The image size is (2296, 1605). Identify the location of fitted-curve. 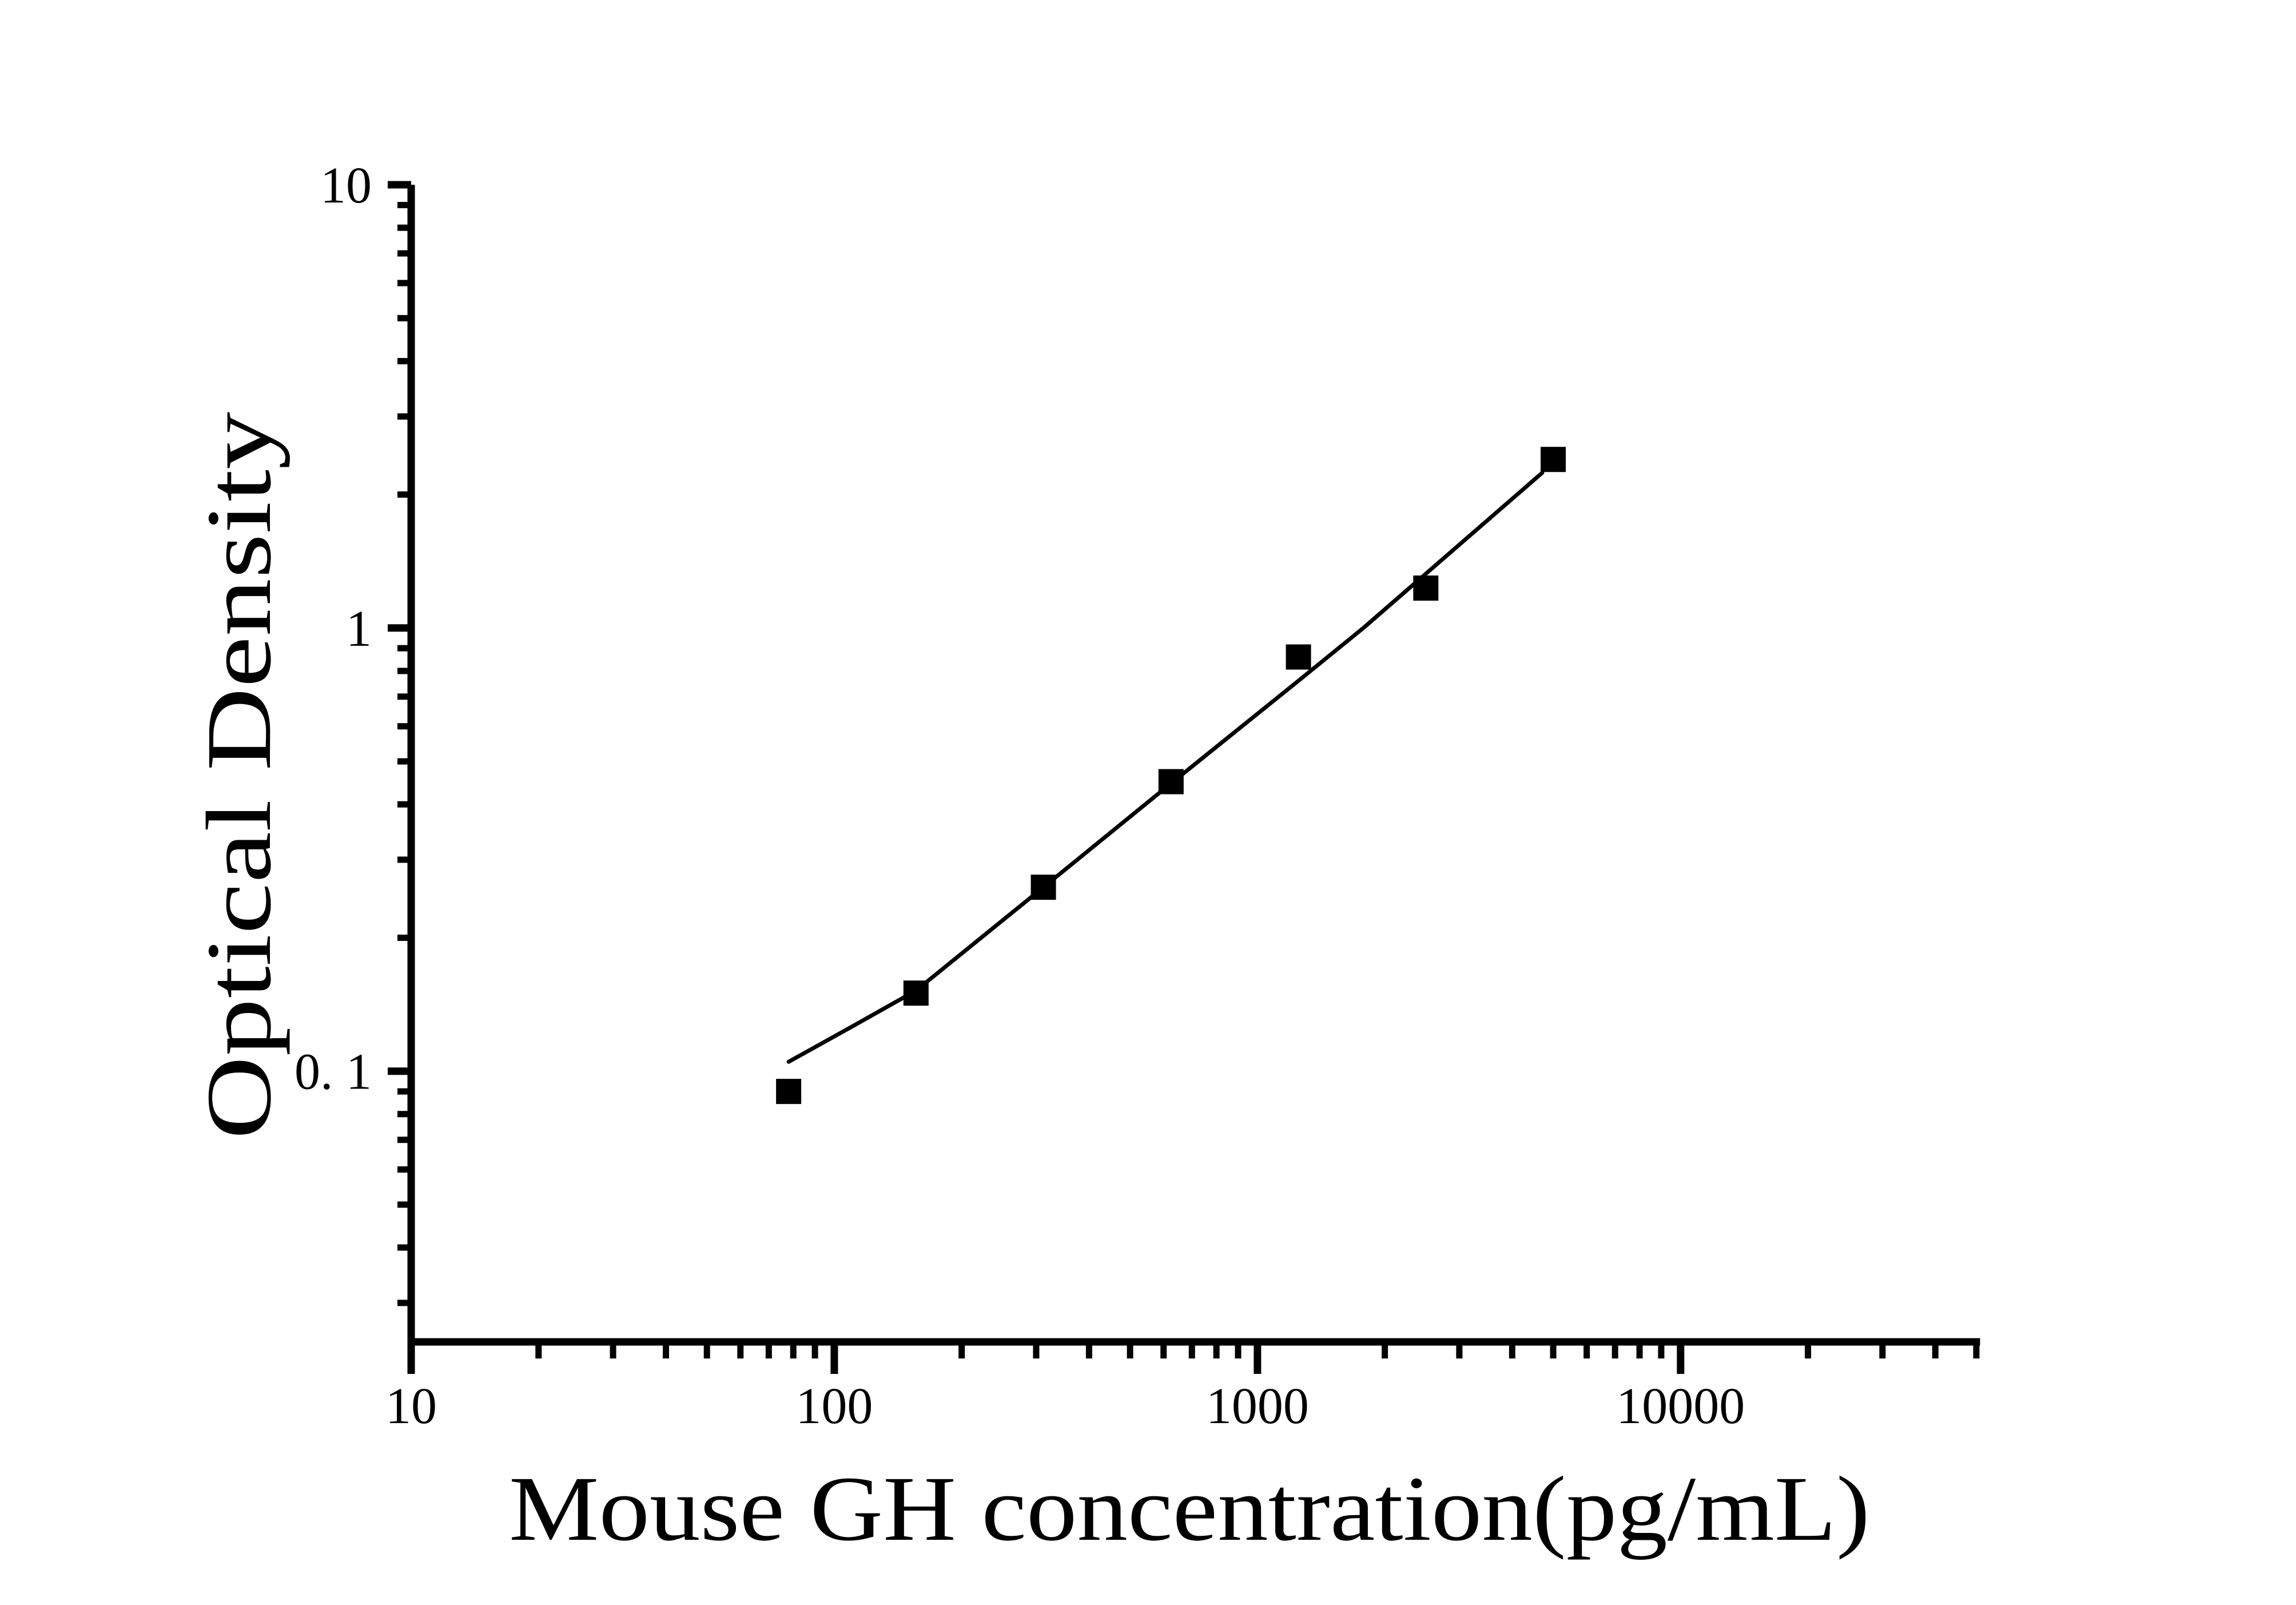
(1166, 767).